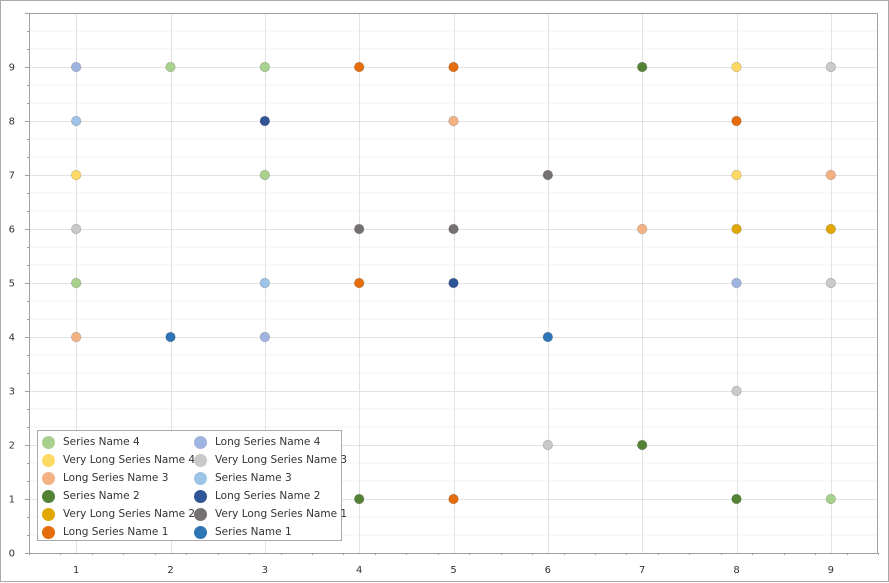 Image resolution: width=889 pixels, height=583 pixels. I want to click on x-tick-label: 1, so click(76, 570).